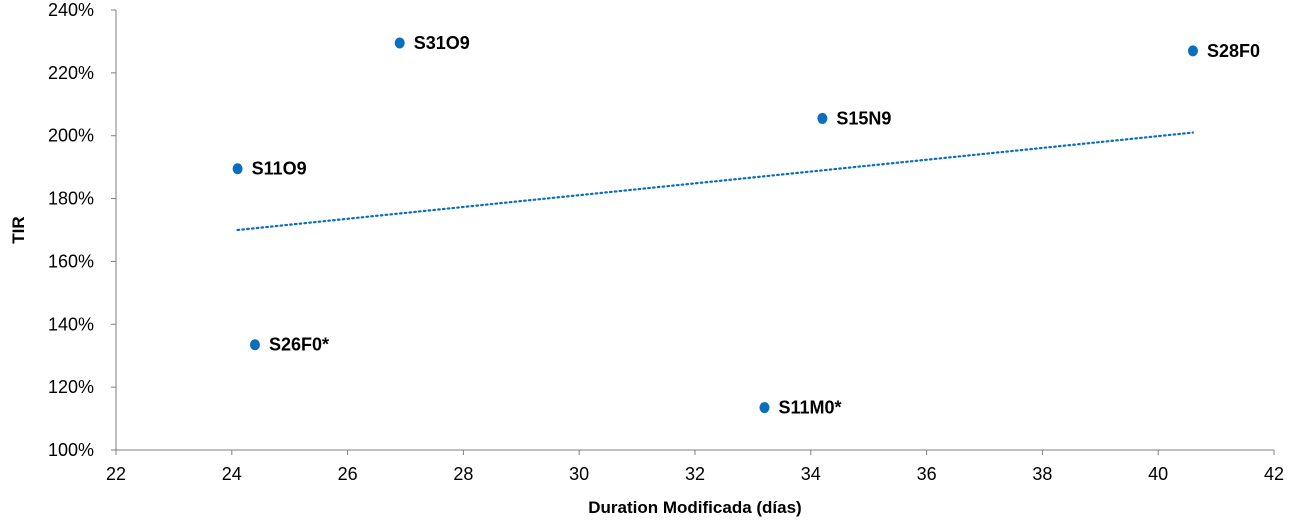  I want to click on data-point-label: S11M0*, so click(809, 408).